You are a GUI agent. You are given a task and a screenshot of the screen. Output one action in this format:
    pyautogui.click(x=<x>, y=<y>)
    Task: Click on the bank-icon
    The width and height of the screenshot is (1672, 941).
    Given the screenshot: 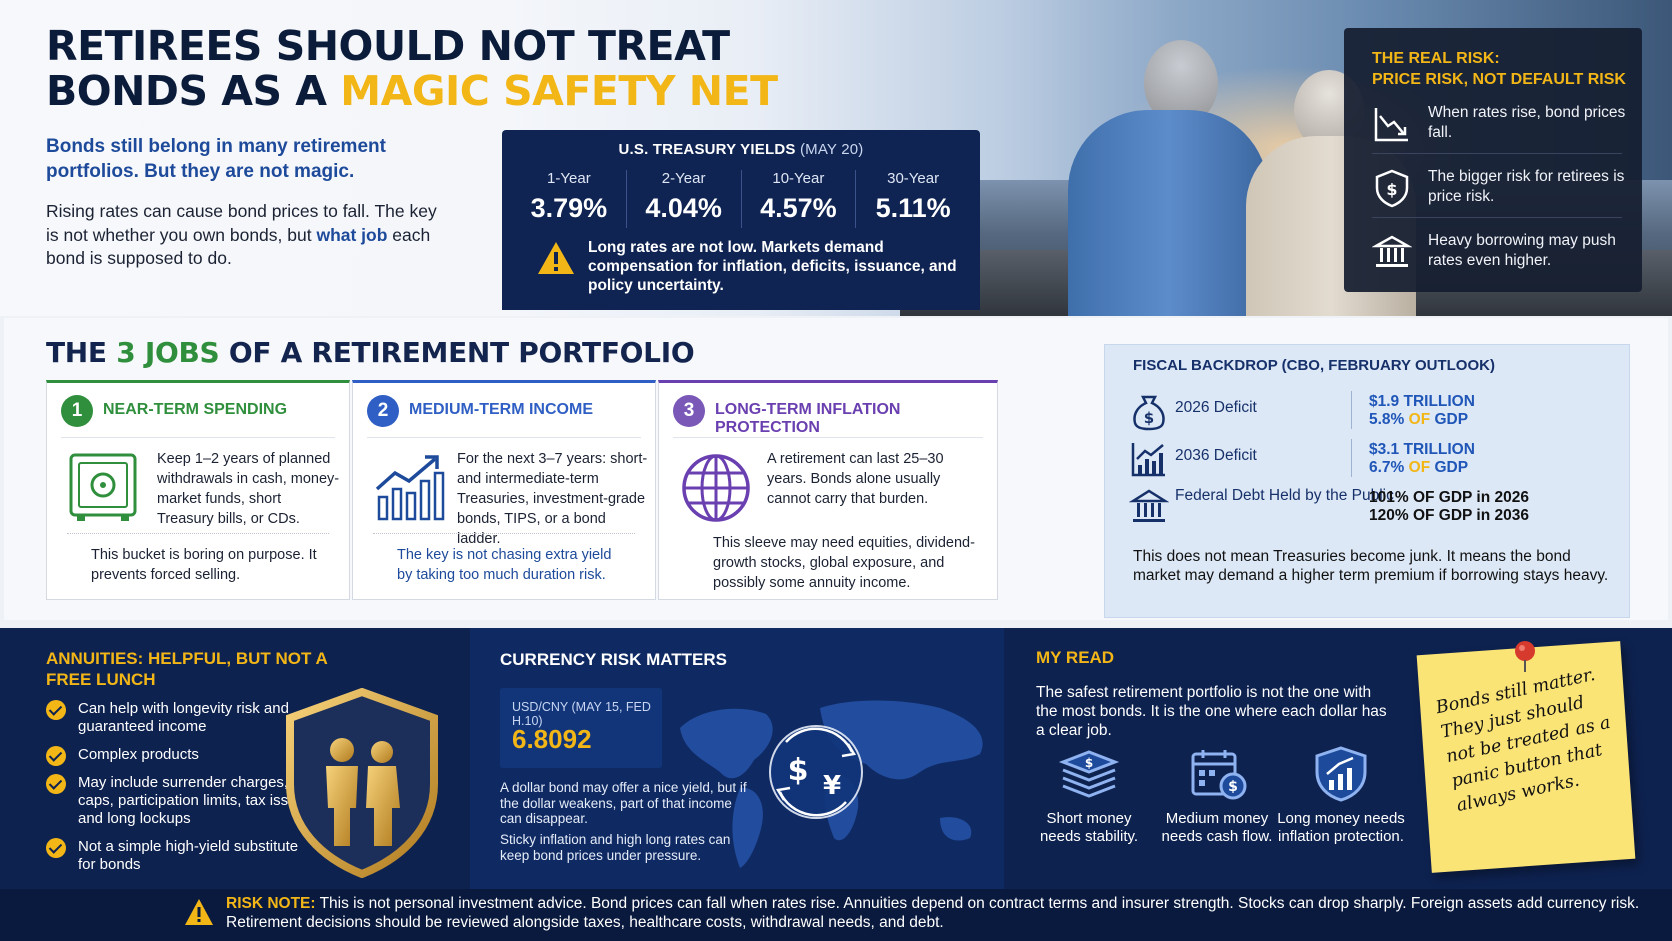 What is the action you would take?
    pyautogui.click(x=1392, y=251)
    